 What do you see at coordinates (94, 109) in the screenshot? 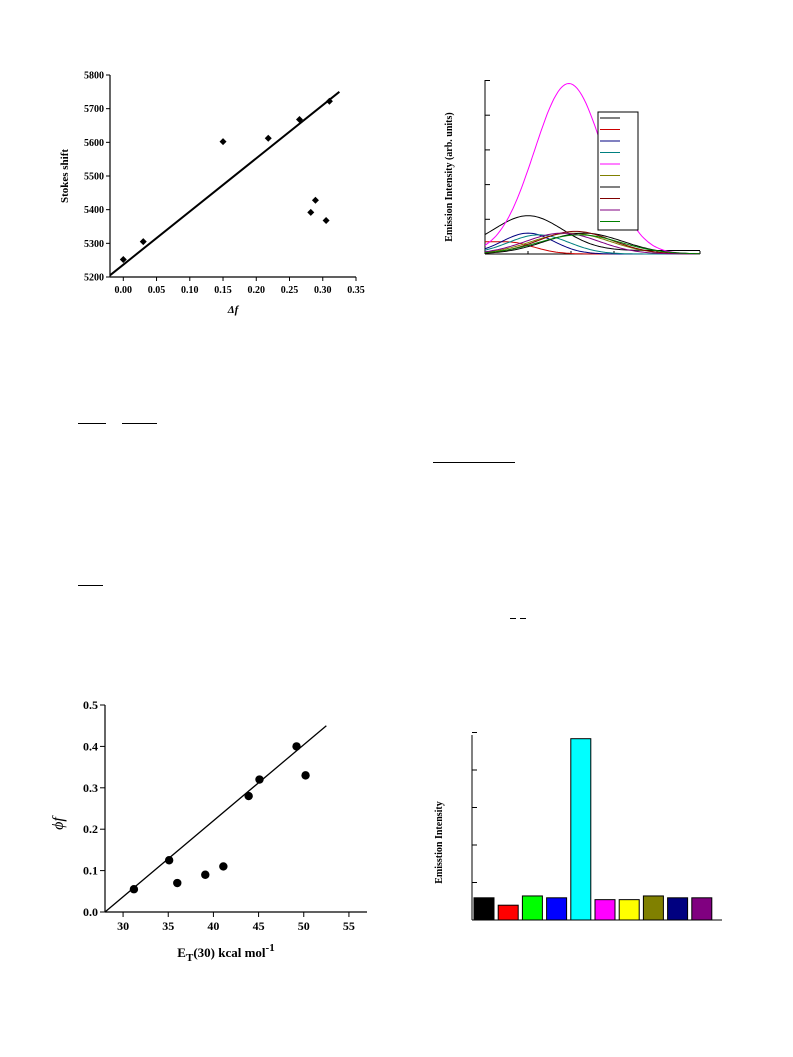
I see `y-tick-label: 5700` at bounding box center [94, 109].